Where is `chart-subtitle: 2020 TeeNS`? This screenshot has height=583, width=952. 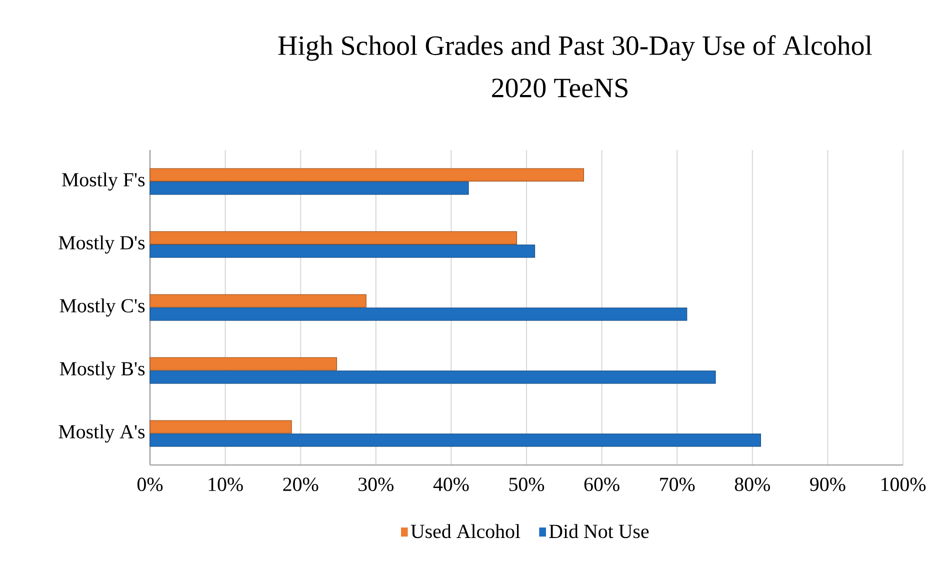 chart-subtitle: 2020 TeeNS is located at coordinates (560, 88).